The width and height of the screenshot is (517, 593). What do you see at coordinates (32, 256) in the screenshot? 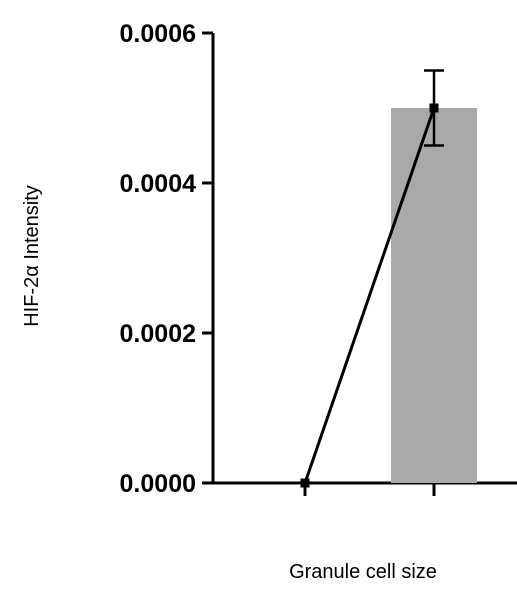
I see `y-axis-title: HIF-2α Intensity` at bounding box center [32, 256].